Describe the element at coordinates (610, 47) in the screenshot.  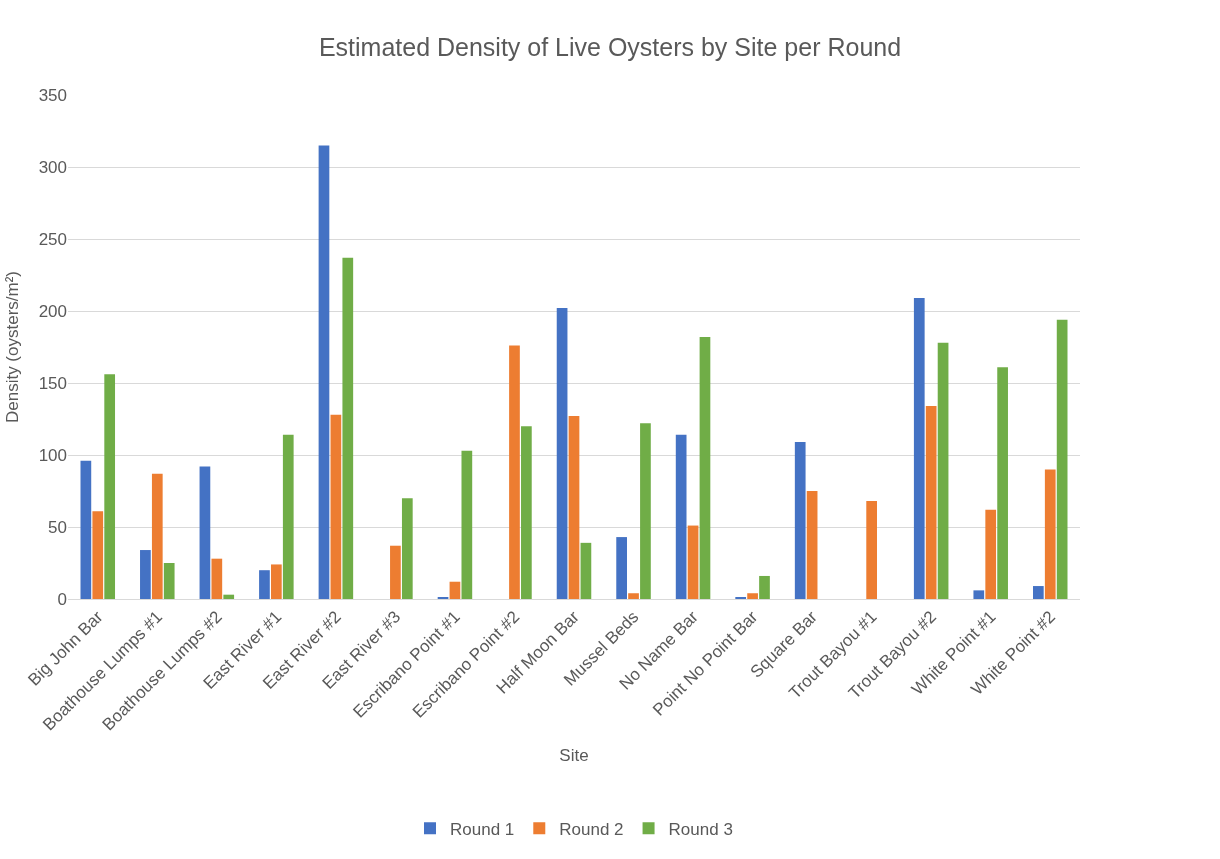
I see `chart-title: Estimated Density of Live Oysters by Site per Round` at that location.